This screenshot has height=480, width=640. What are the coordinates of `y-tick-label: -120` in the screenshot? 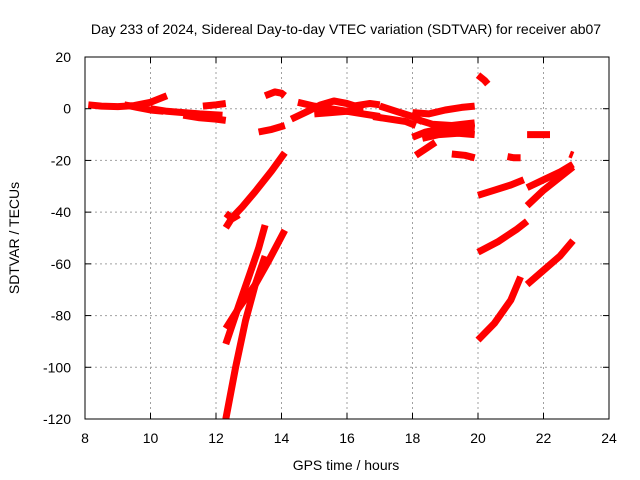 It's located at (57, 419).